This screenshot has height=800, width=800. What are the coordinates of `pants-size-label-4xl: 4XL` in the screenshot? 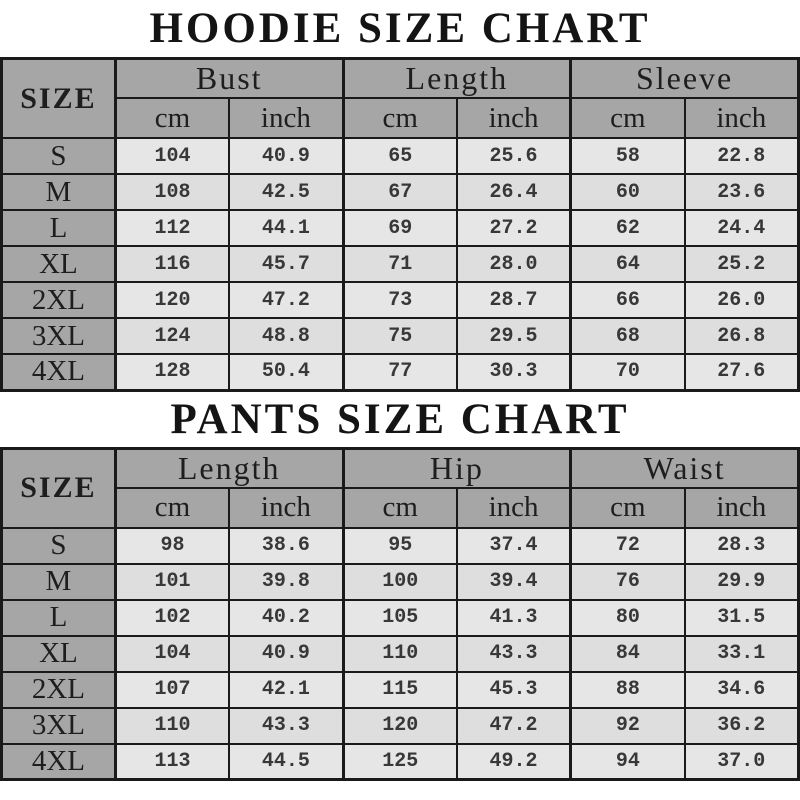 It's located at (58, 761).